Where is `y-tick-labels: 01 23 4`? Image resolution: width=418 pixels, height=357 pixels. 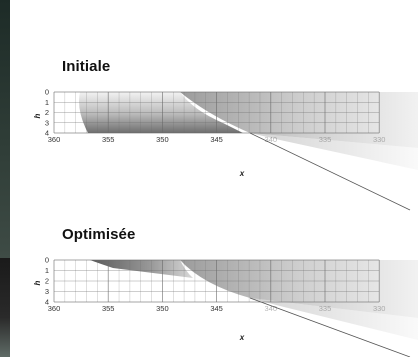
y-tick-labels: 01 23 4 is located at coordinates (47, 281).